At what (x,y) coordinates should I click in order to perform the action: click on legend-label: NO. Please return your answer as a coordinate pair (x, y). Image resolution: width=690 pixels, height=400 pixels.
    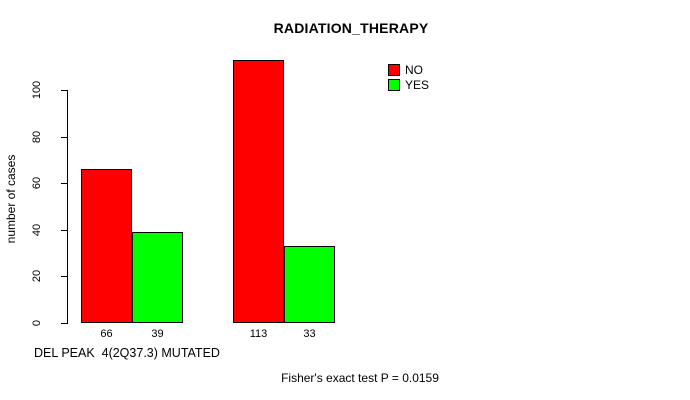
    Looking at the image, I should click on (414, 69).